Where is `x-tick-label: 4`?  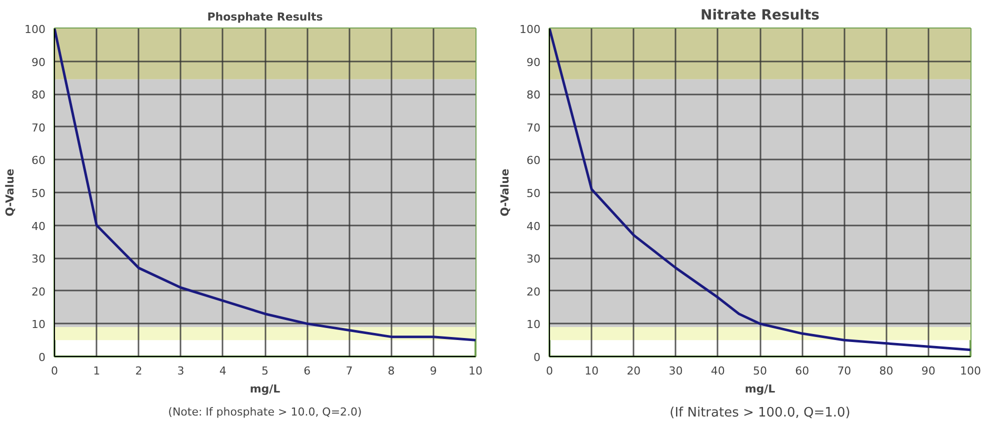
x-tick-label: 4 is located at coordinates (222, 371).